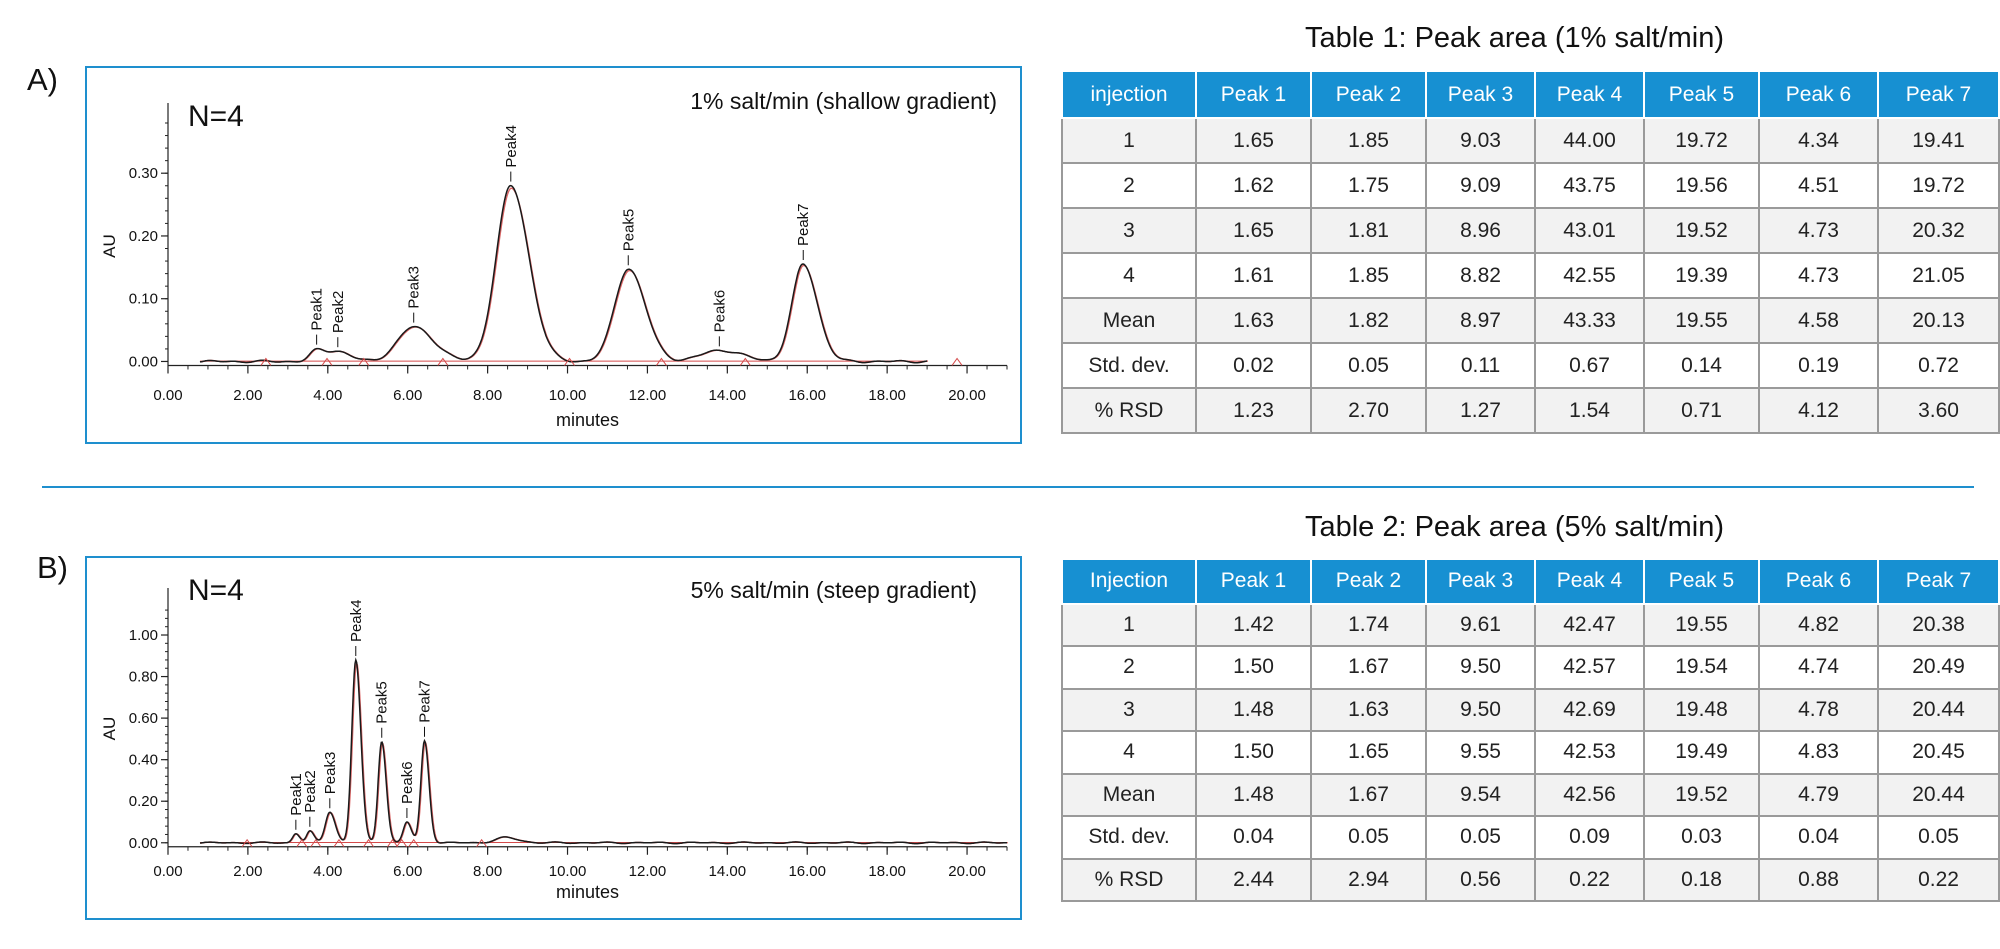  I want to click on table-1-title: Table 1: Peak area (1% salt/min), so click(1514, 38).